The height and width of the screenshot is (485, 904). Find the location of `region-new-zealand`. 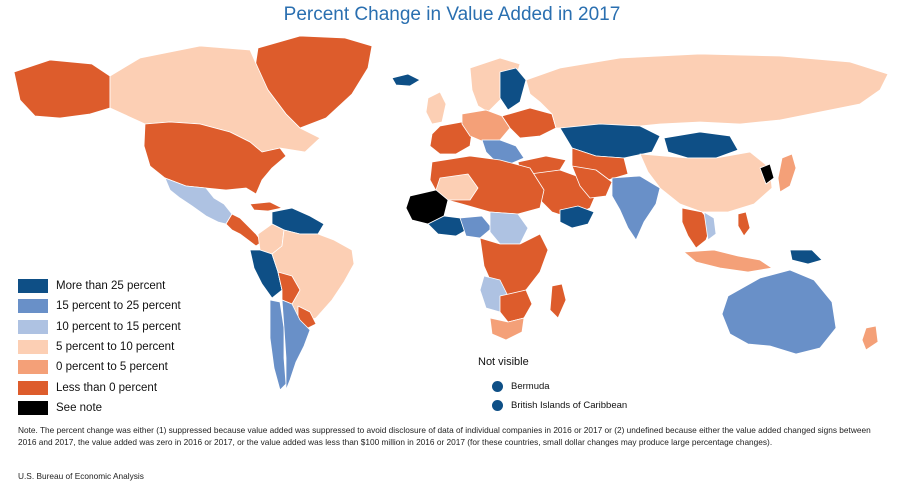

region-new-zealand is located at coordinates (870, 338).